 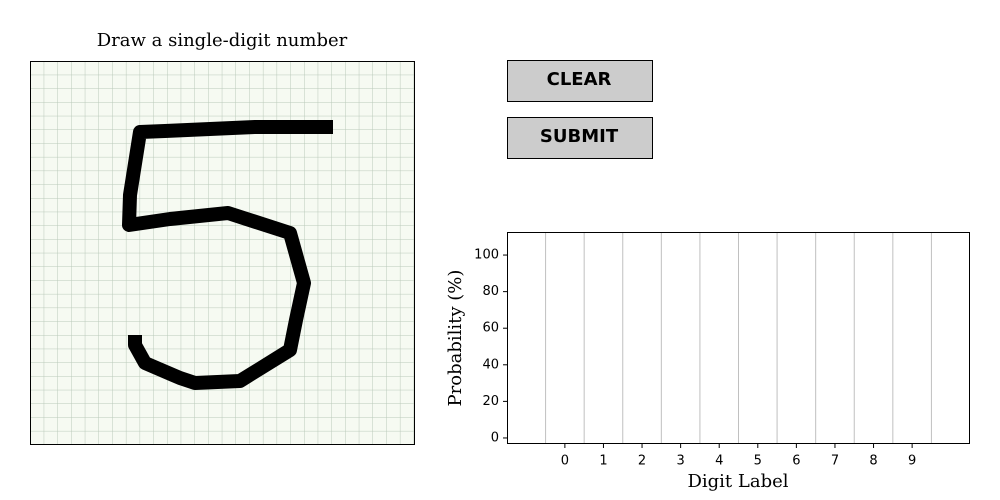 What do you see at coordinates (758, 461) in the screenshot?
I see `x-tick-label: 5` at bounding box center [758, 461].